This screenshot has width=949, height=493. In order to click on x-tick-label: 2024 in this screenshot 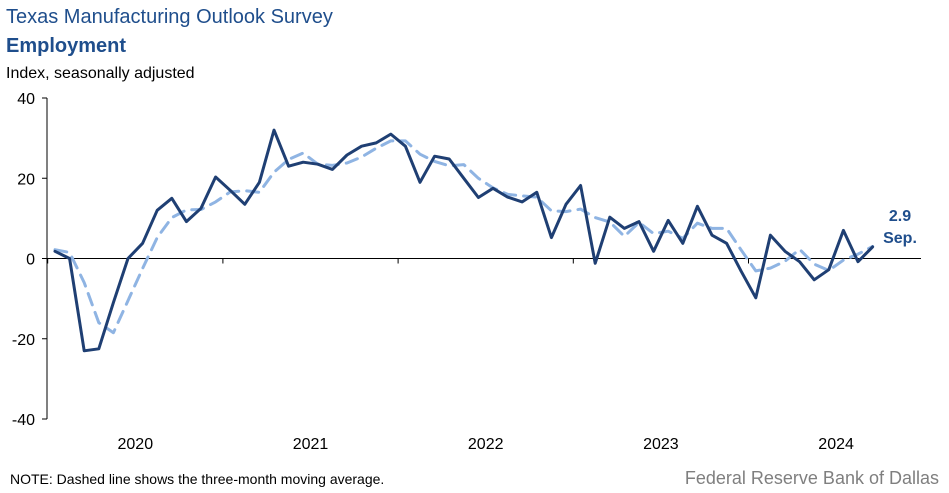, I will do `click(836, 444)`.